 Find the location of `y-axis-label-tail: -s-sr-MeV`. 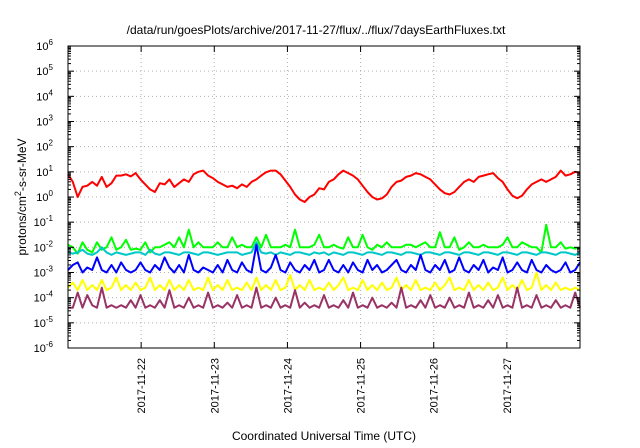

y-axis-label-tail: -s-sr-MeV is located at coordinates (22, 164).